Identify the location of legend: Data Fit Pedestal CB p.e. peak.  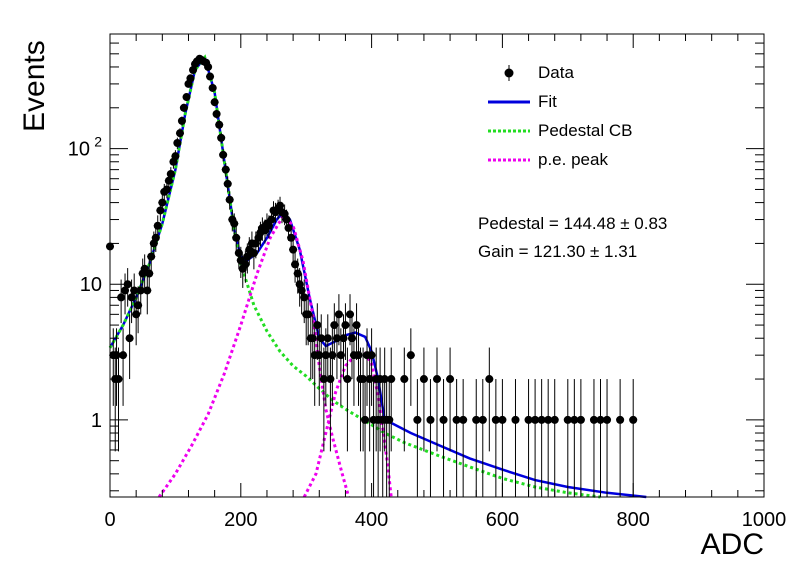
(559, 116).